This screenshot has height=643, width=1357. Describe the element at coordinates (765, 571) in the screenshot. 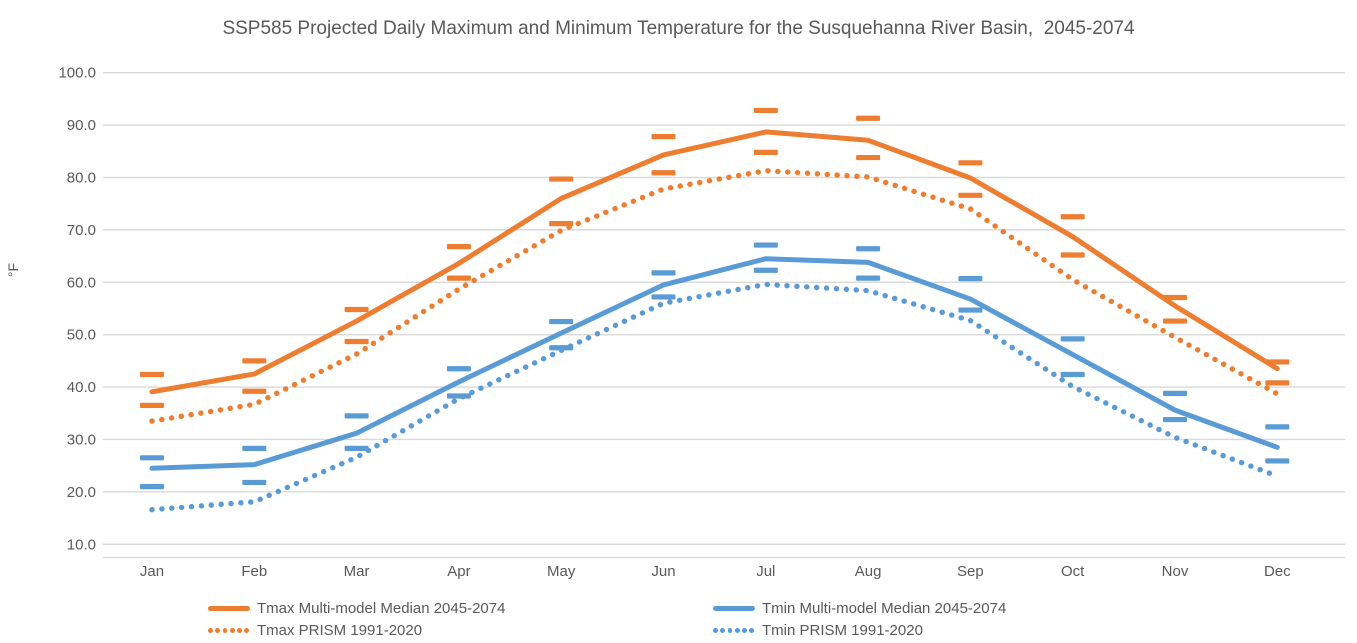

I see `x-tick-label: Jul` at that location.